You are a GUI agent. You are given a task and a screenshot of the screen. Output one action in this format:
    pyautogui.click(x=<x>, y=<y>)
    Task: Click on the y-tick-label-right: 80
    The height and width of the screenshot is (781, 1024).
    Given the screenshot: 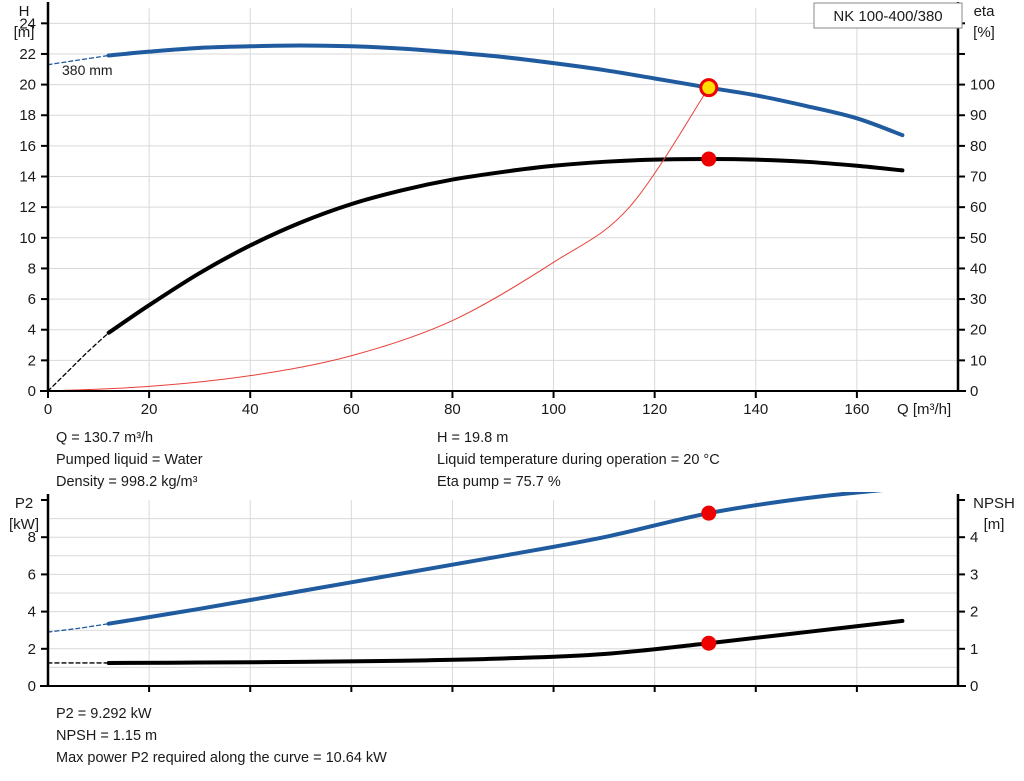 What is the action you would take?
    pyautogui.click(x=978, y=146)
    